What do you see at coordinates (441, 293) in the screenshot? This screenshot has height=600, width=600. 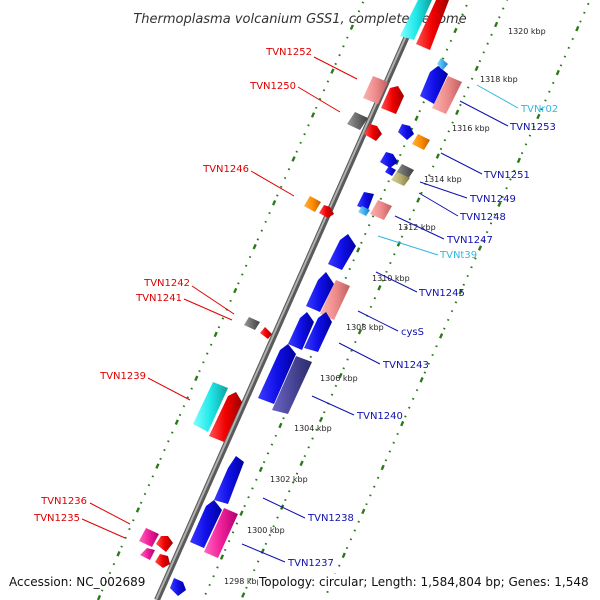 I see `gene-label: TVN1245` at bounding box center [441, 293].